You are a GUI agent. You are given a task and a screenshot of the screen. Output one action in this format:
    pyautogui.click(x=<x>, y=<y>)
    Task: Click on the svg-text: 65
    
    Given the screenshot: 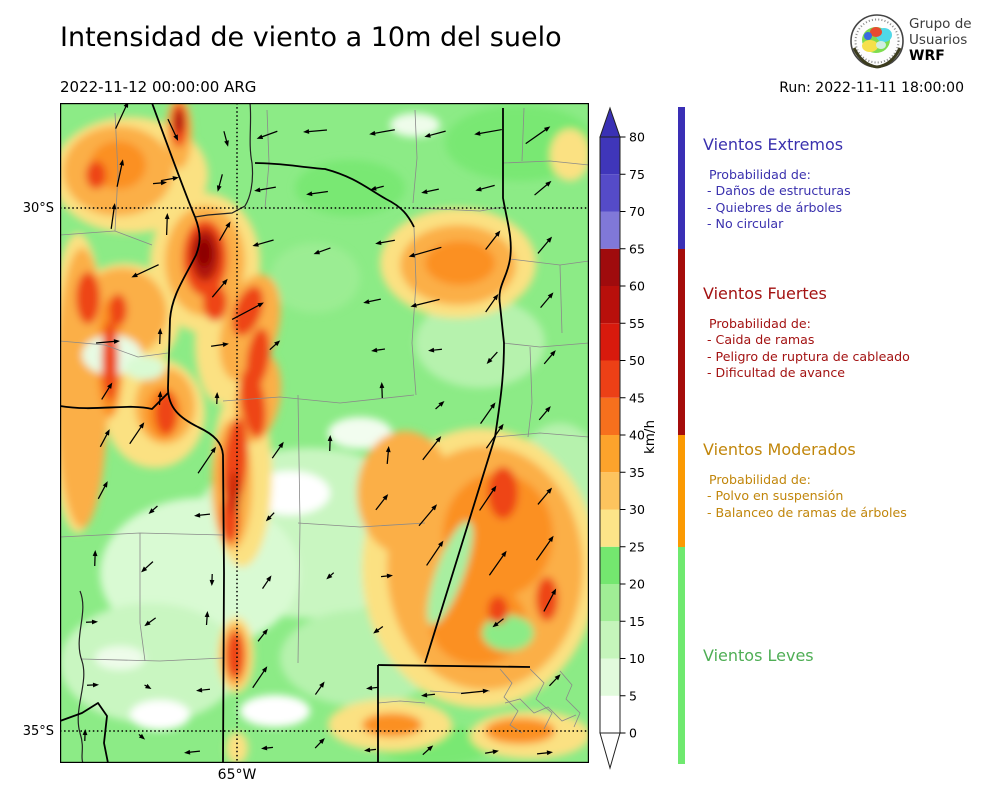 What is the action you would take?
    pyautogui.click(x=637, y=248)
    